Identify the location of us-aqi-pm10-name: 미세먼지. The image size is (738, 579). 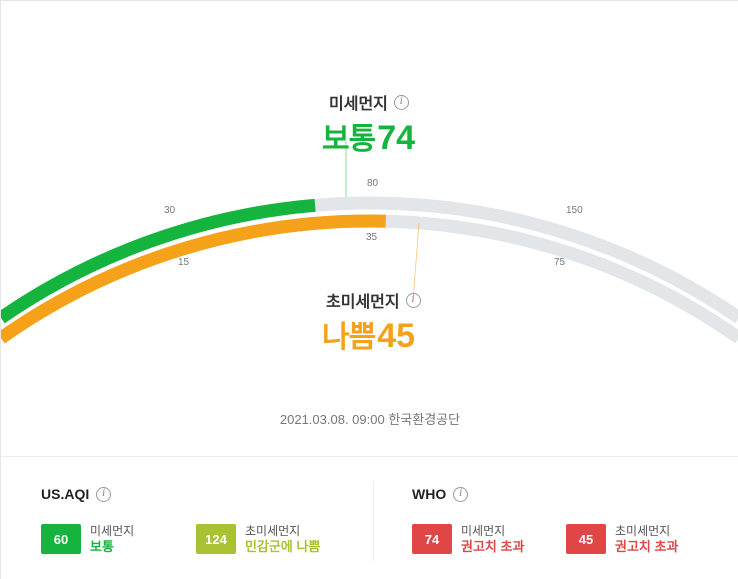
(112, 531).